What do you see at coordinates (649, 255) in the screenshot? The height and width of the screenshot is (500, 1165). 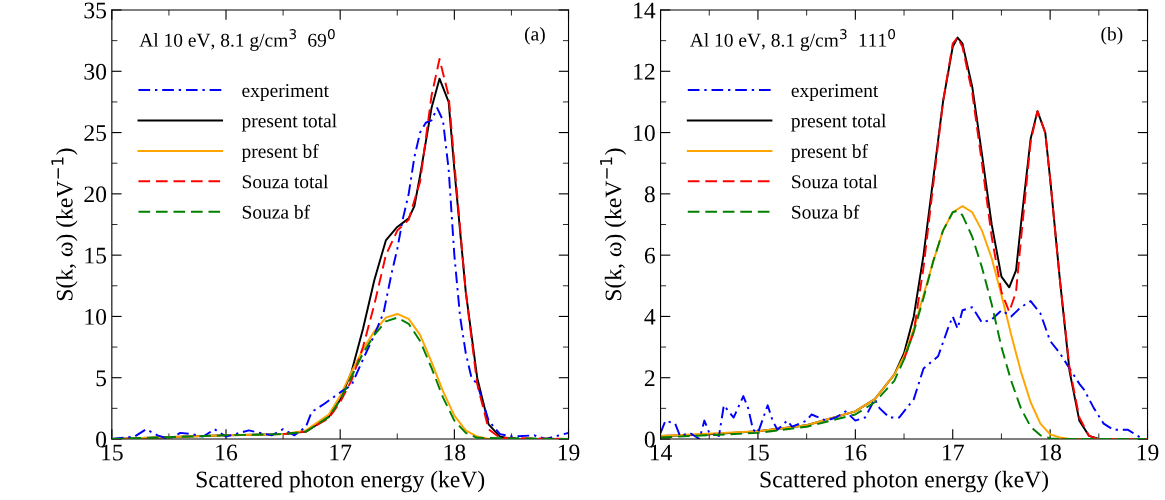 I see `y-tick-label: 6` at bounding box center [649, 255].